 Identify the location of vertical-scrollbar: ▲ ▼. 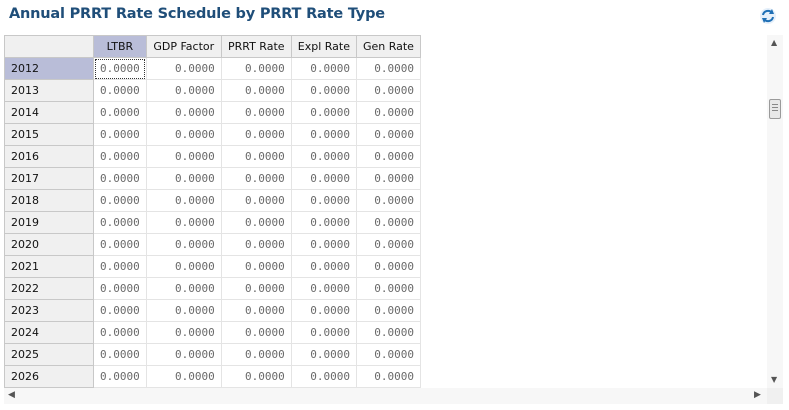
(775, 211).